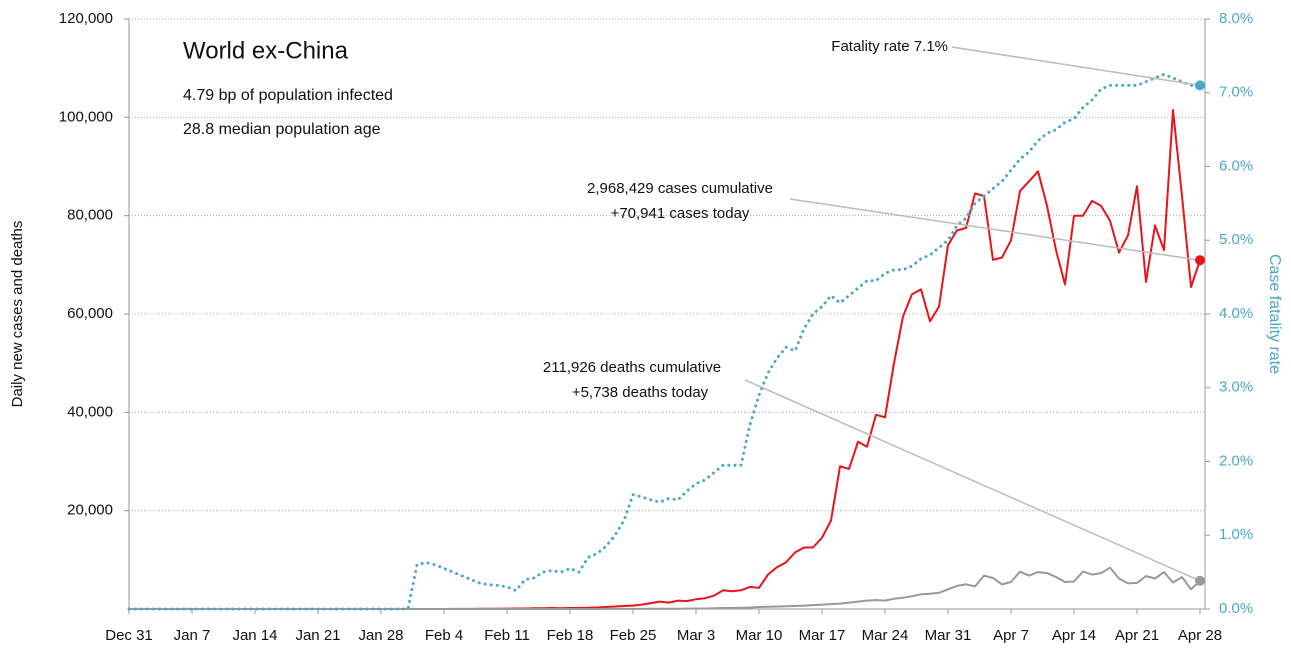 The width and height of the screenshot is (1291, 649). I want to click on annotation: +70,941 cases today, so click(680, 213).